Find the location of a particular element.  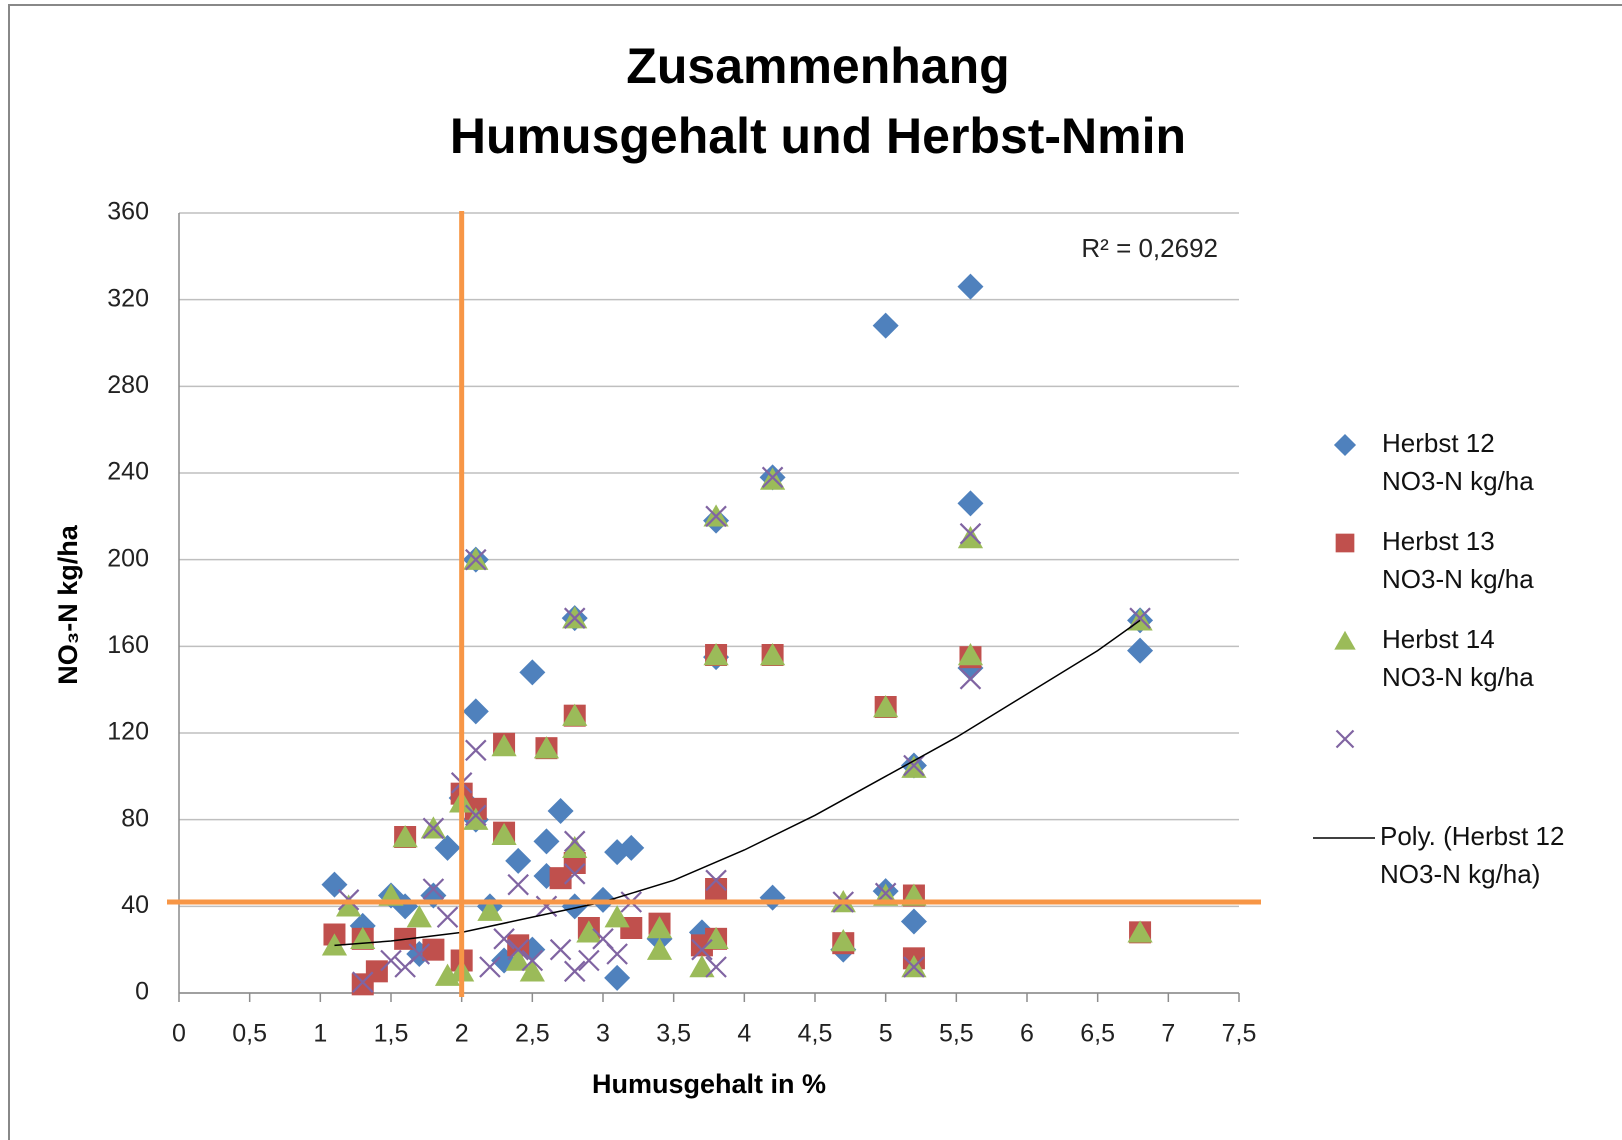

x-tick-label: 4,5 is located at coordinates (815, 1034).